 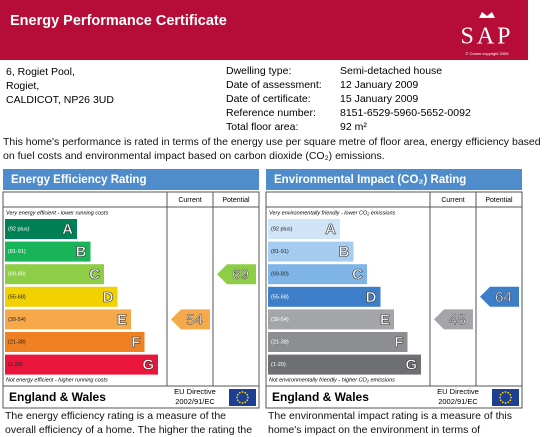 I want to click on band-range: (39-54), so click(x=280, y=320).